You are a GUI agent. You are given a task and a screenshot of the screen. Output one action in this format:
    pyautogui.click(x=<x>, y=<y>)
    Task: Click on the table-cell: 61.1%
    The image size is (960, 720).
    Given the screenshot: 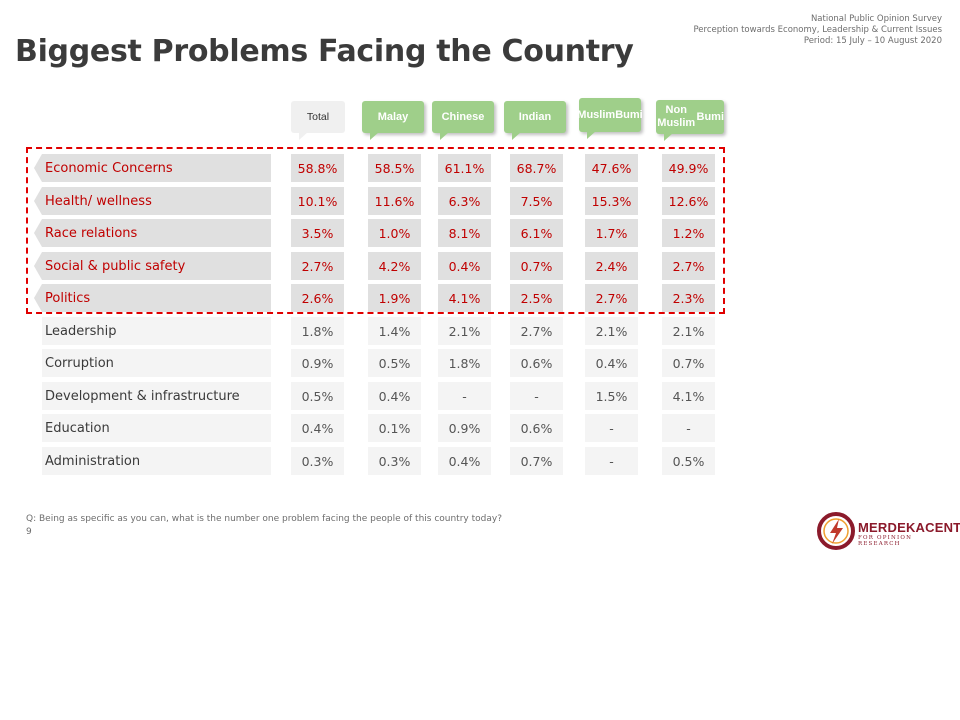 What is the action you would take?
    pyautogui.click(x=464, y=168)
    